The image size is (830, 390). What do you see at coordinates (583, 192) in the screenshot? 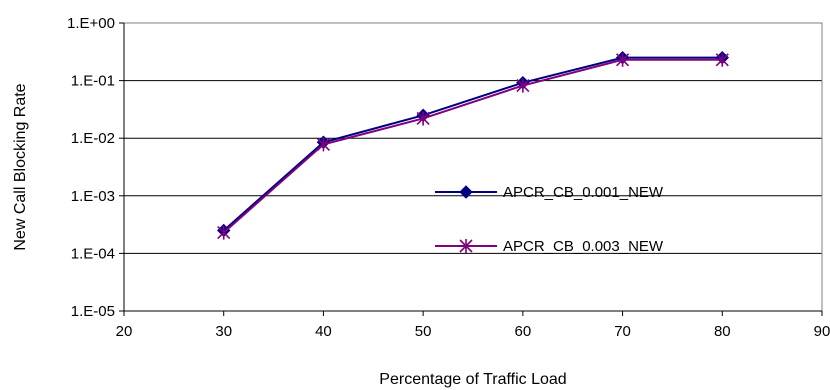
I see `legend-label: APCR_CB_0.001_NEW` at bounding box center [583, 192].